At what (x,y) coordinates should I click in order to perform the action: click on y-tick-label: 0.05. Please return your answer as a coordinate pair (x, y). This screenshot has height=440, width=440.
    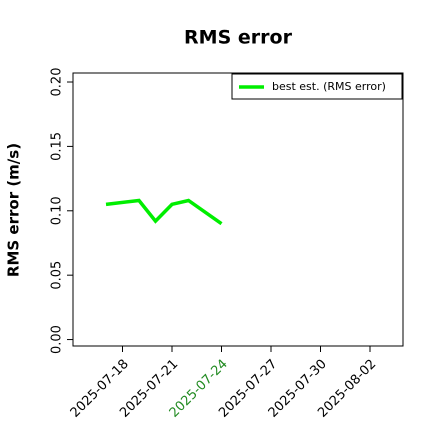
    Looking at the image, I should click on (57, 275).